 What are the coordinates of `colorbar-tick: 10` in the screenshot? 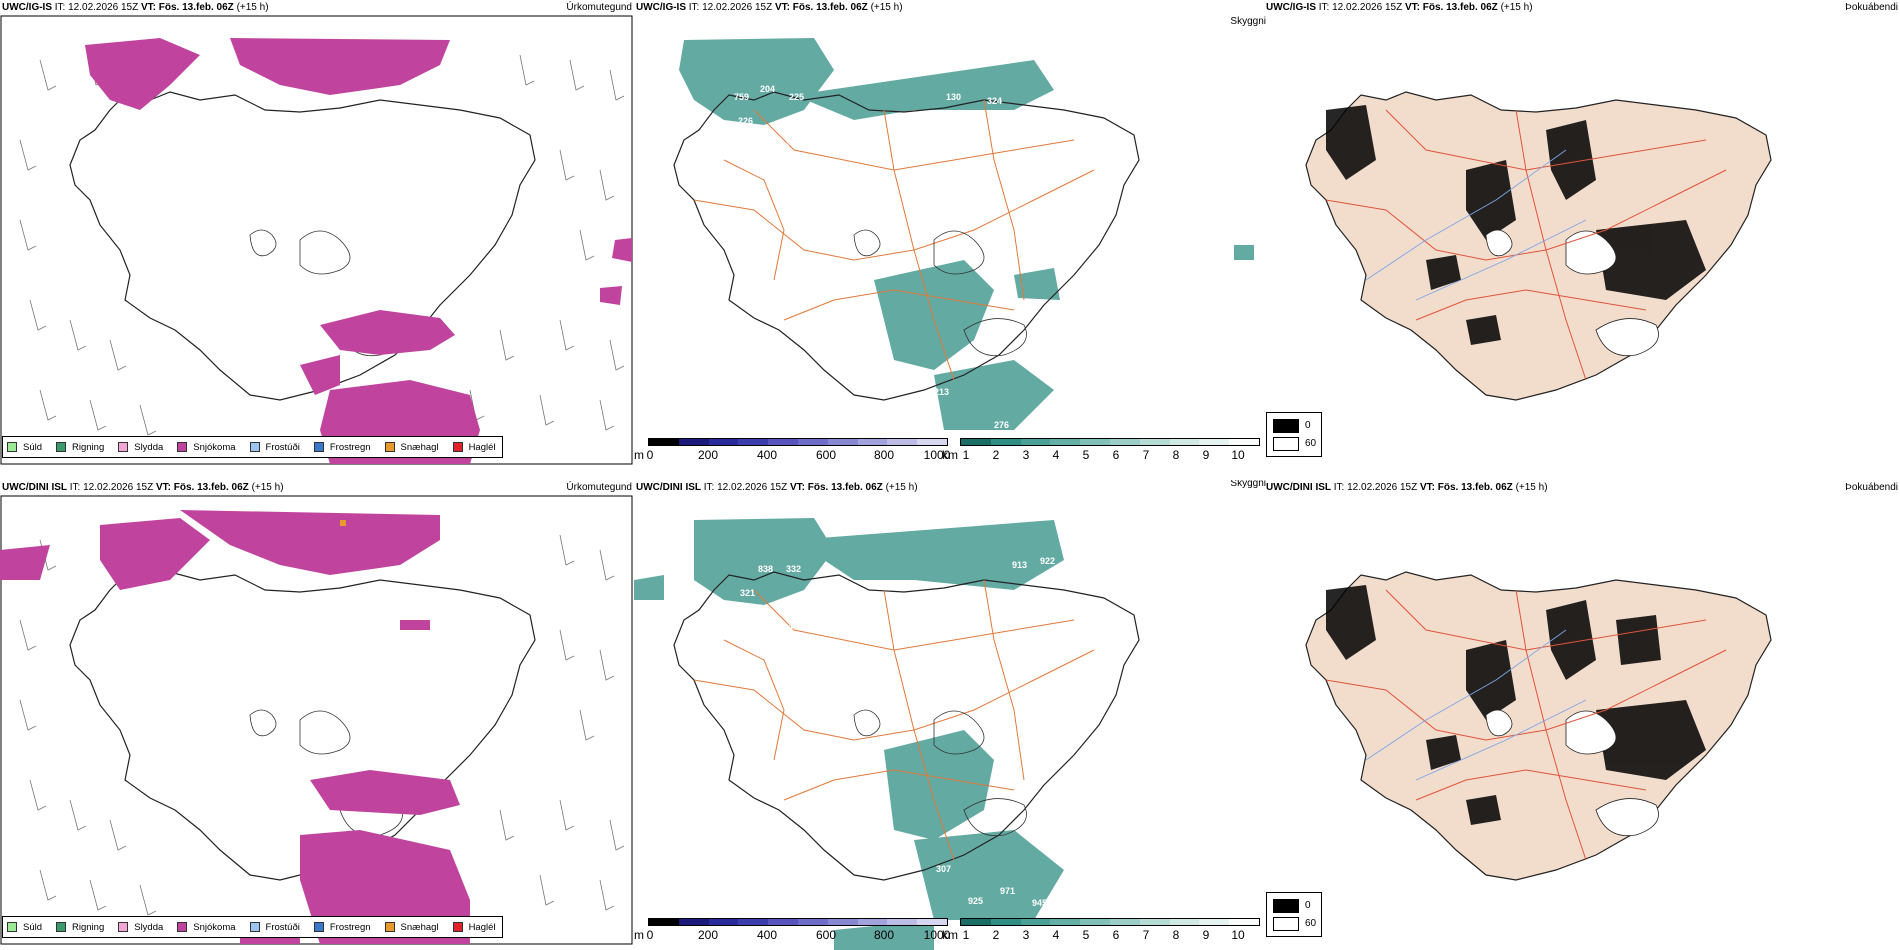 It's located at (1238, 455).